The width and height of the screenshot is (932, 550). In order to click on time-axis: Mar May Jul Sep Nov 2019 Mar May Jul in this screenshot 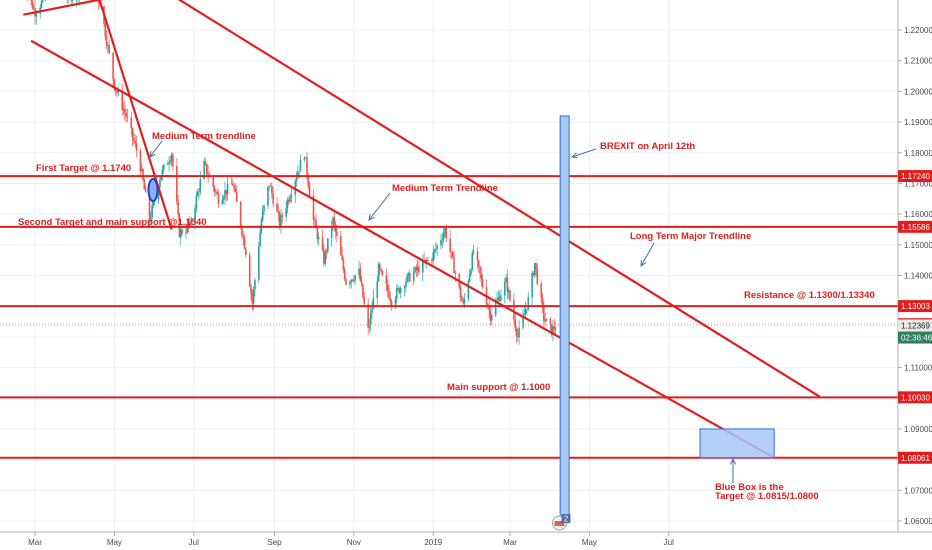, I will do `click(351, 539)`.